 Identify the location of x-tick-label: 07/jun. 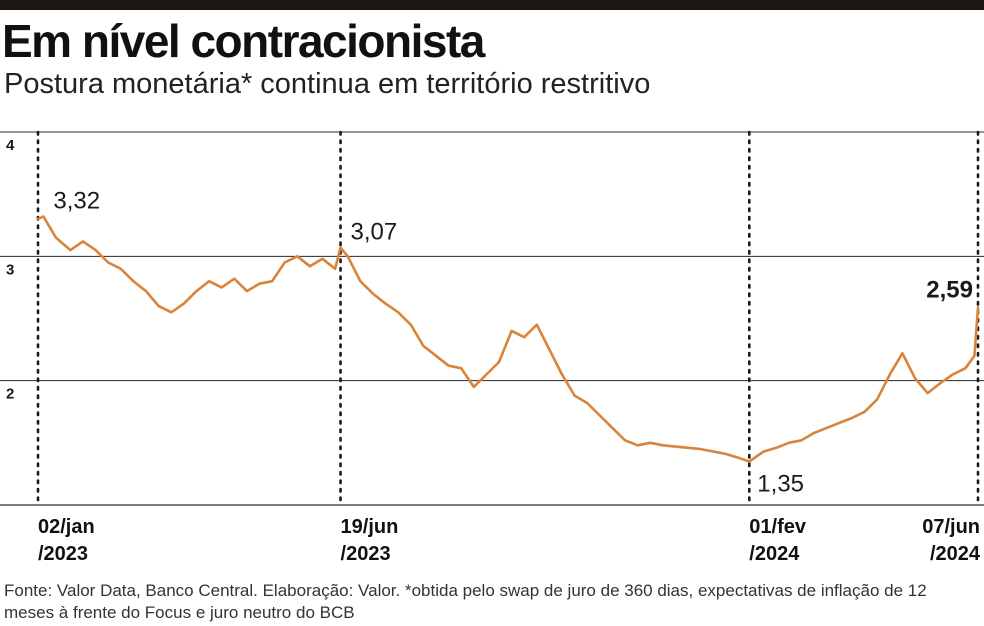
(951, 527).